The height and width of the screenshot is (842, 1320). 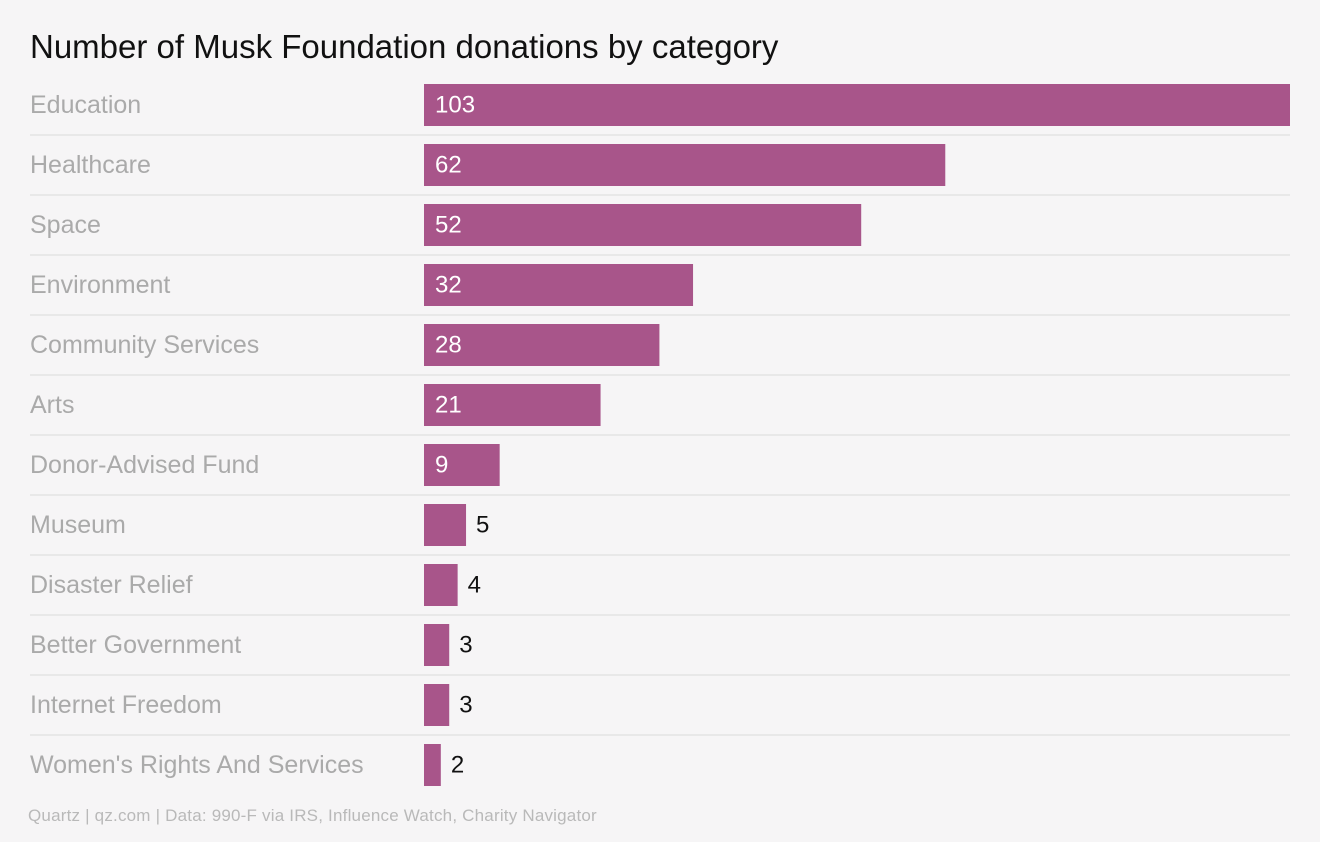 What do you see at coordinates (457, 765) in the screenshot?
I see `value-label: 2` at bounding box center [457, 765].